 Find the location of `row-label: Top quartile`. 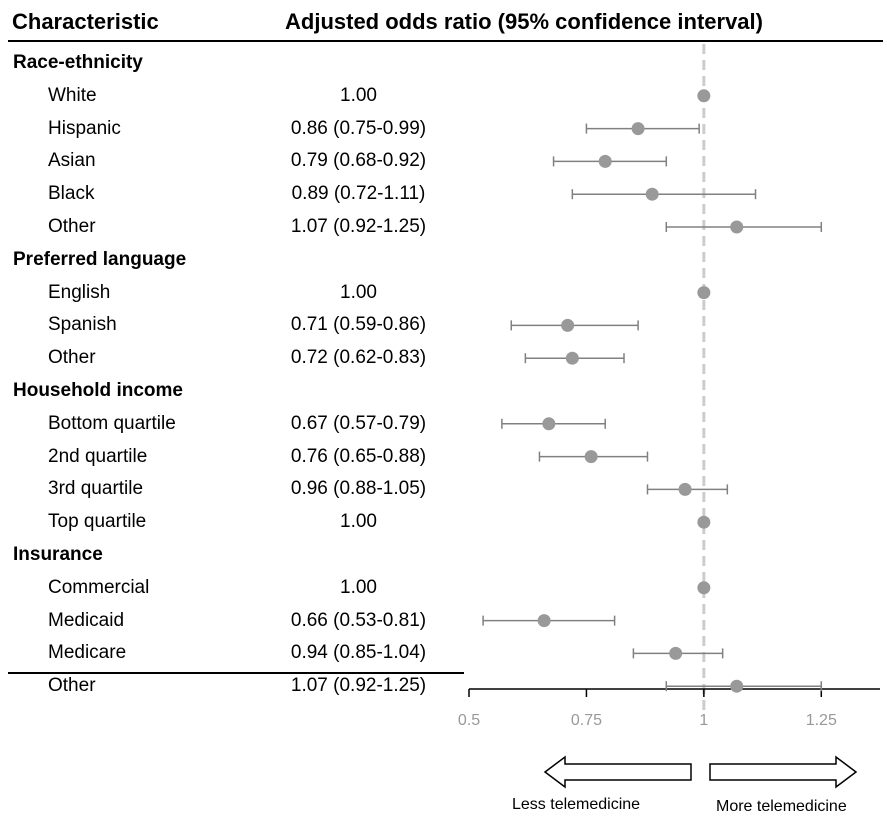

row-label: Top quartile is located at coordinates (97, 522).